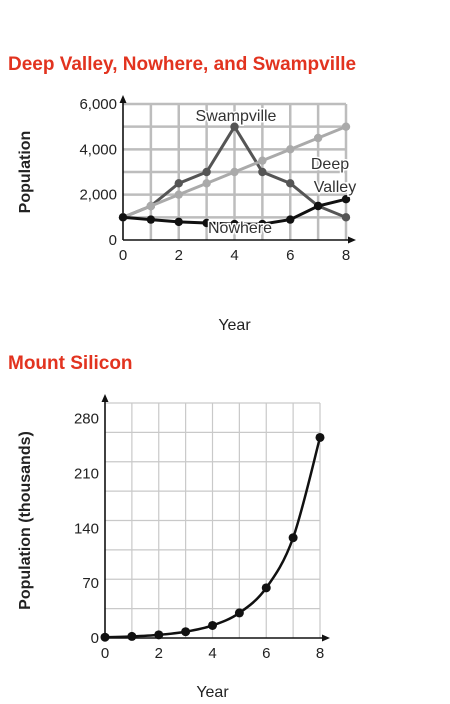  Describe the element at coordinates (98, 195) in the screenshot. I see `y-tick-label: 2,000` at that location.